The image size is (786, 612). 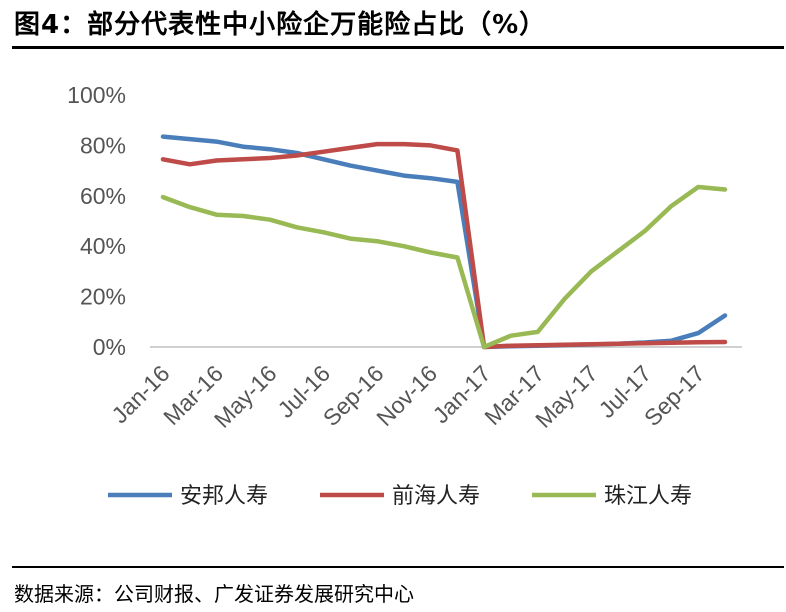 I want to click on y-tick-label: 80%, so click(x=103, y=145).